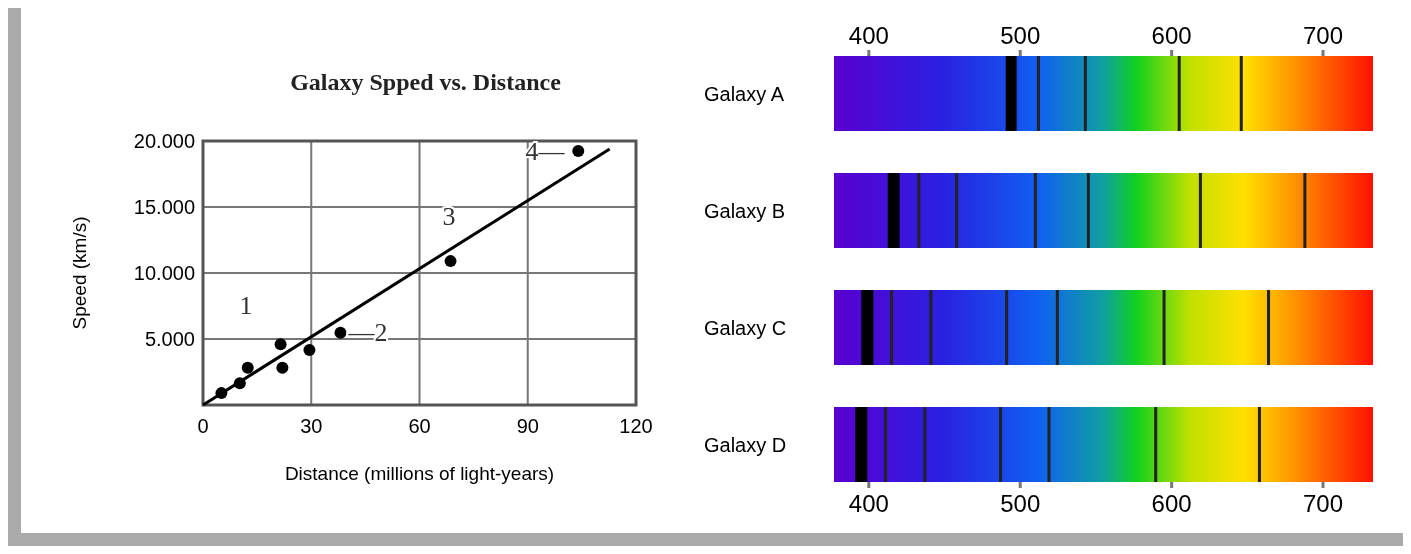 Image resolution: width=1411 pixels, height=554 pixels. I want to click on y-tick-label: 10.000, so click(164, 273).